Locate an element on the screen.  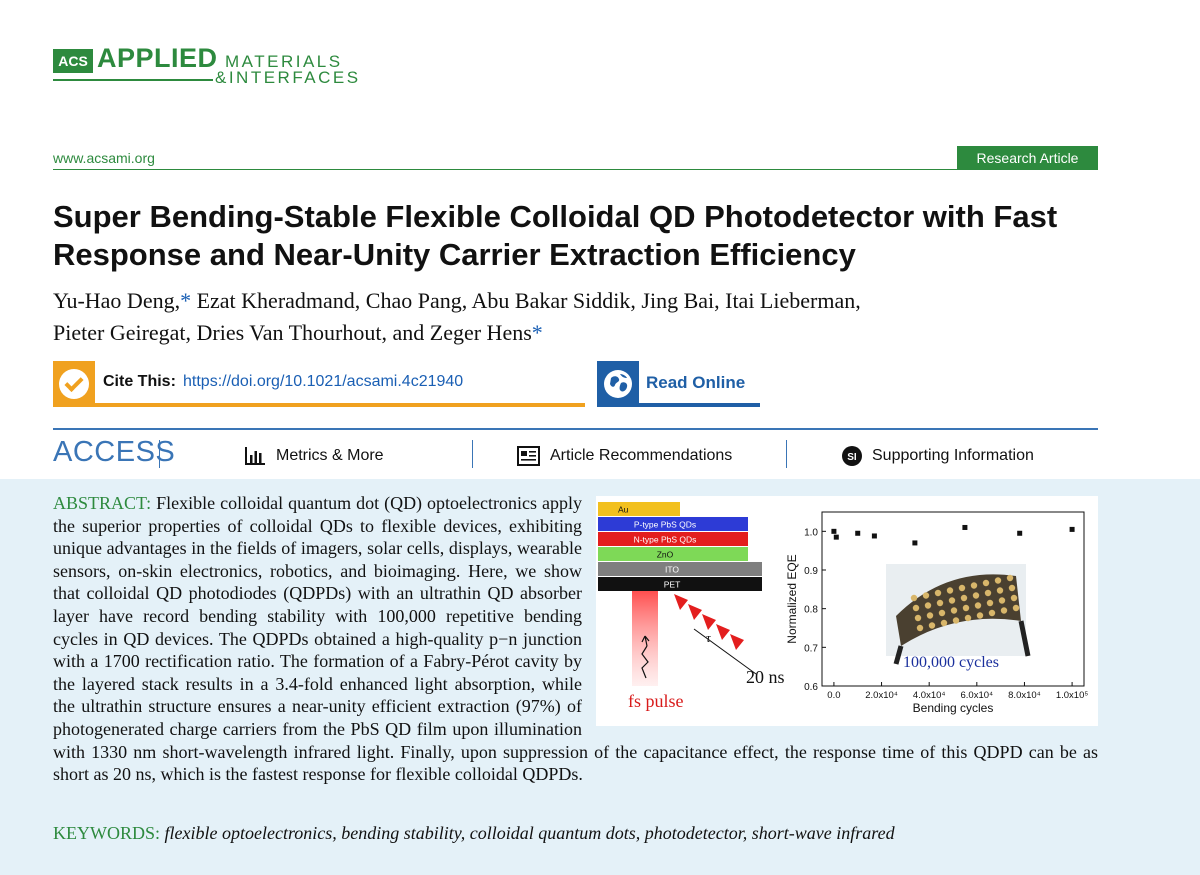
layer-label-2: N-type PbS QDs is located at coordinates (665, 540).